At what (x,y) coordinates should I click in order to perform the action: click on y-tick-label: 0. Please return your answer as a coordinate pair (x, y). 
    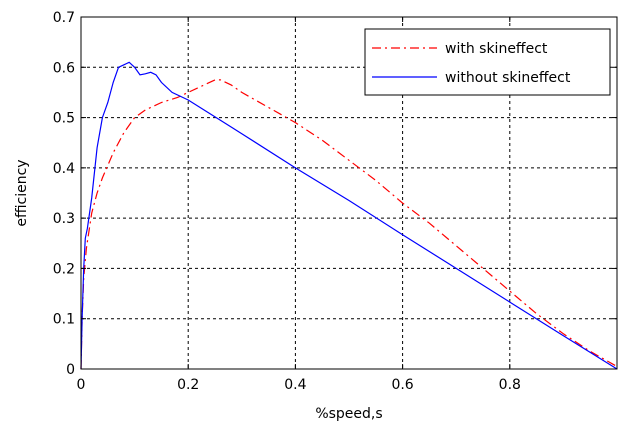
    Looking at the image, I should click on (70, 370).